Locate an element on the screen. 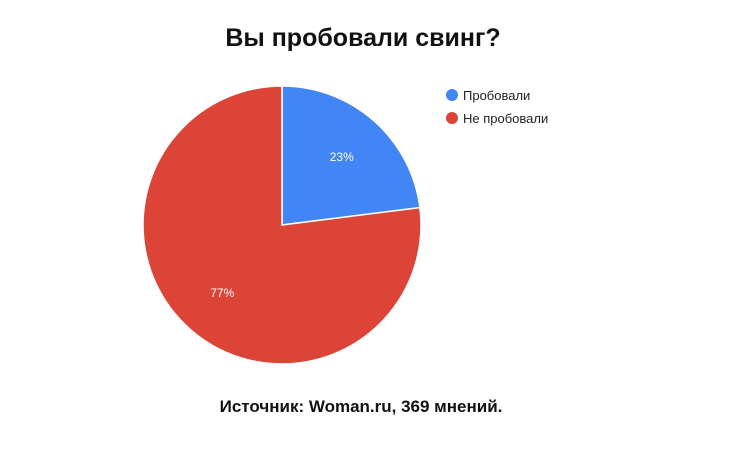 This screenshot has height=450, width=740. legend-label-tried: Пробовали is located at coordinates (497, 95).